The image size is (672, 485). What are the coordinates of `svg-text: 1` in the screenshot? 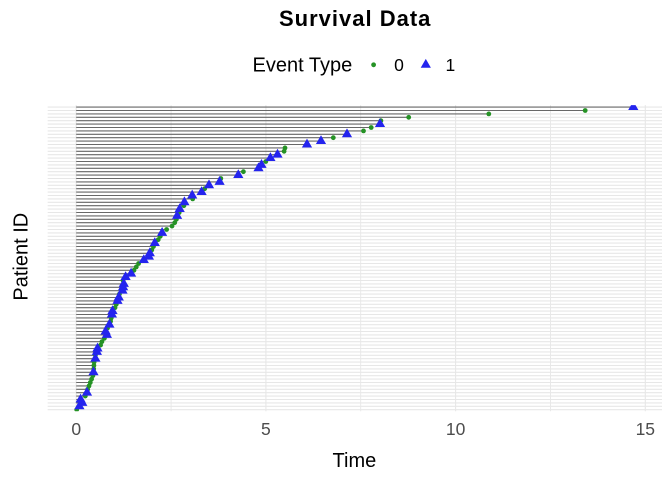 It's located at (451, 65).